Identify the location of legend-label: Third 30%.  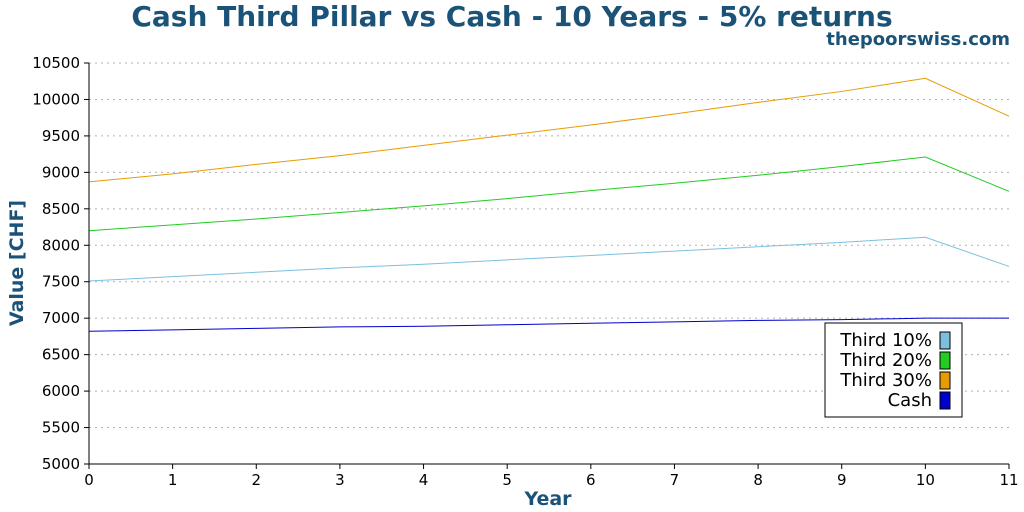
(885, 380).